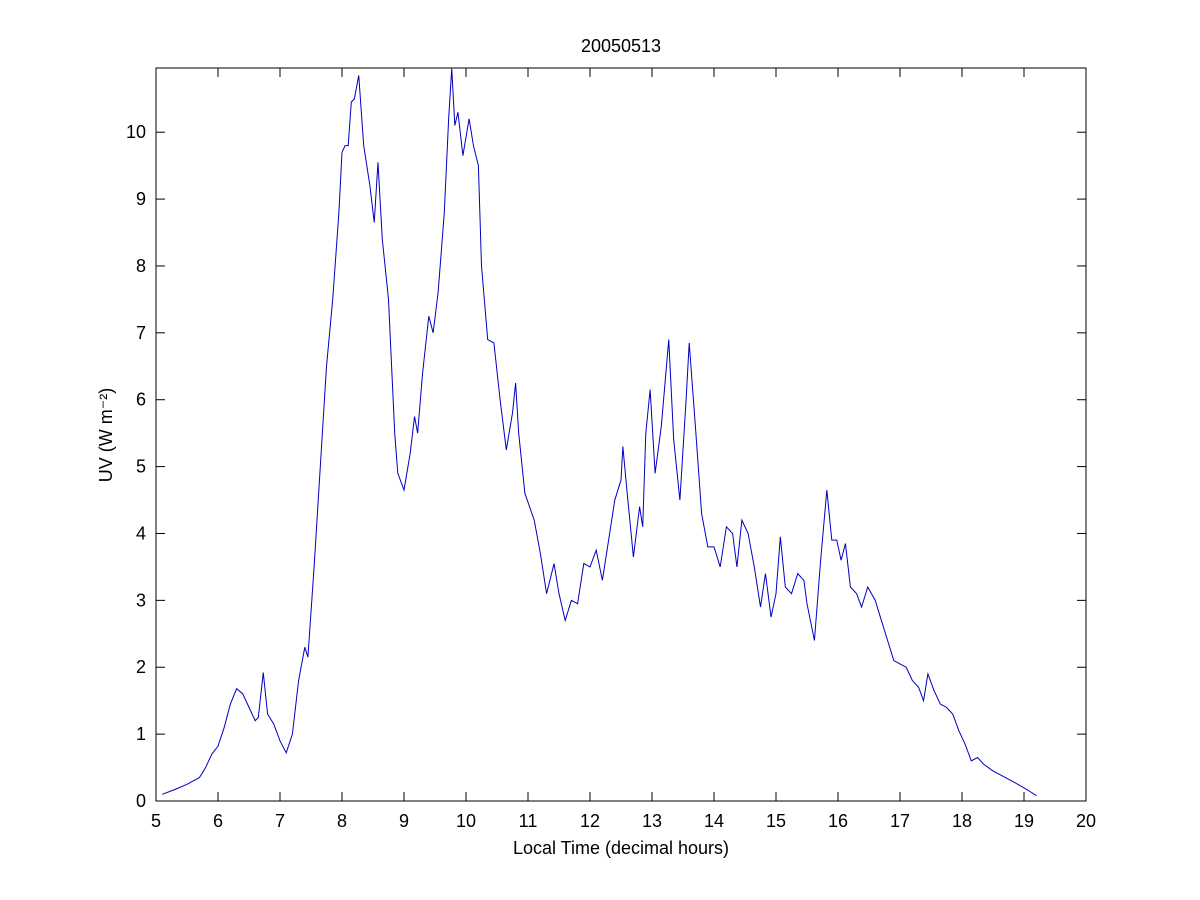 The width and height of the screenshot is (1200, 900). I want to click on x-axis-label: Local Time (decimal hours), so click(621, 848).